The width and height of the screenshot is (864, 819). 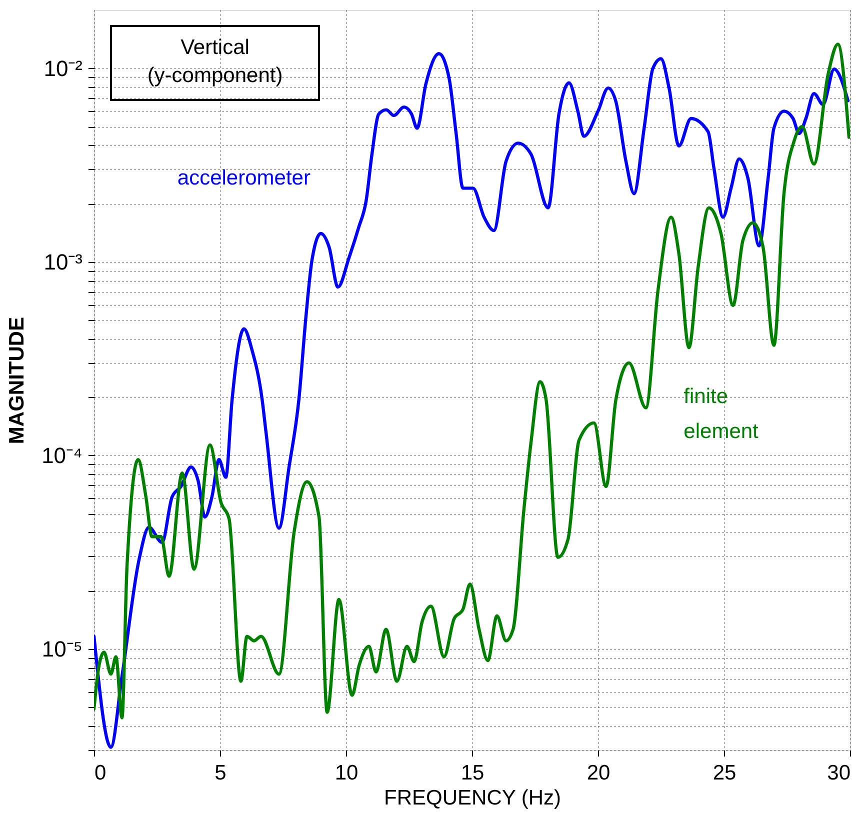 What do you see at coordinates (838, 773) in the screenshot?
I see `x-tick-label: 30` at bounding box center [838, 773].